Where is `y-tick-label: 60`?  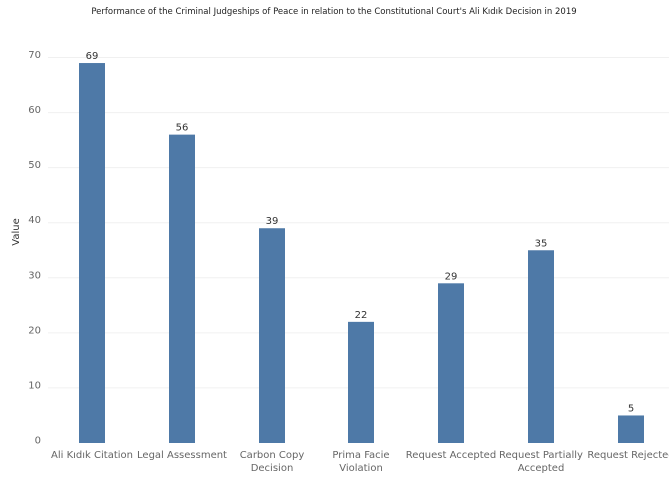 y-tick-label: 60 is located at coordinates (34, 110).